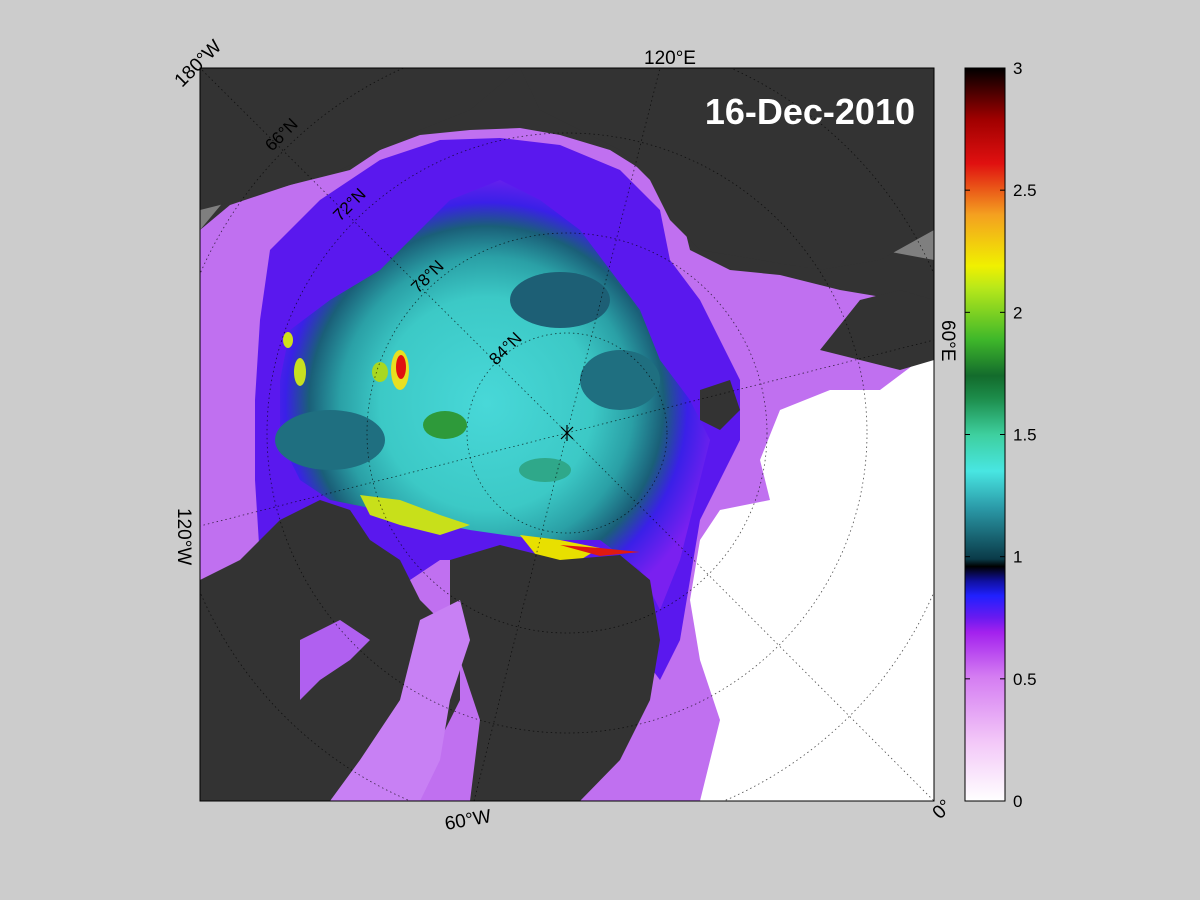 This screenshot has width=1200, height=900. I want to click on colorbar-tick-label: 2, so click(1017, 312).